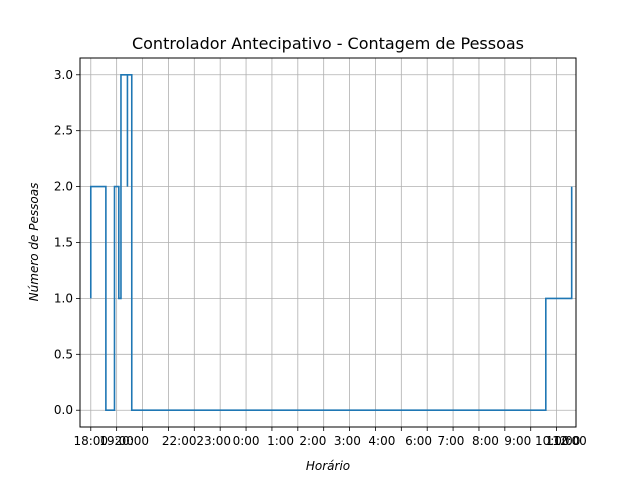 The width and height of the screenshot is (640, 480). Describe the element at coordinates (63, 75) in the screenshot. I see `y-tick-label: 3.0` at that location.